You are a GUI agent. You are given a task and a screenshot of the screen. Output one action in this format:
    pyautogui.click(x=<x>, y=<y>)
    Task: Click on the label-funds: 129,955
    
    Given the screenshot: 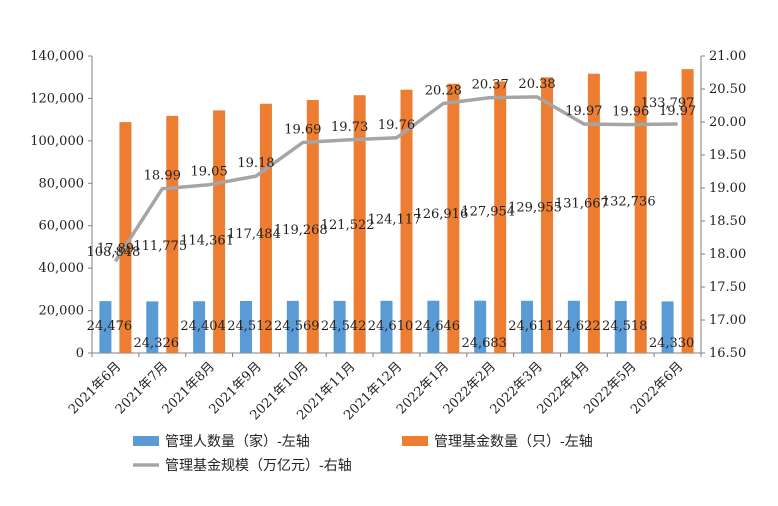 What is the action you would take?
    pyautogui.click(x=535, y=207)
    